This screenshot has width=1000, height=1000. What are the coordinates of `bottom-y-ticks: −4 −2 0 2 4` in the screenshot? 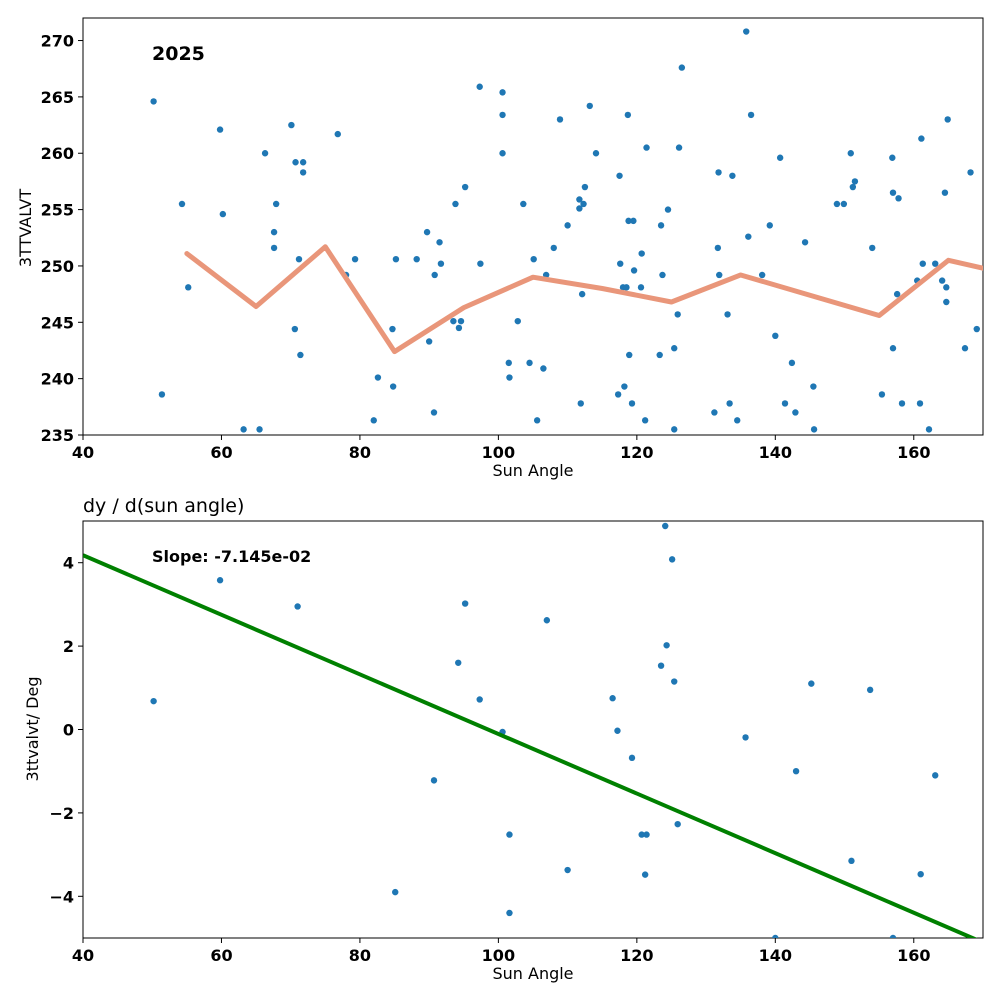 It's located at (66, 730).